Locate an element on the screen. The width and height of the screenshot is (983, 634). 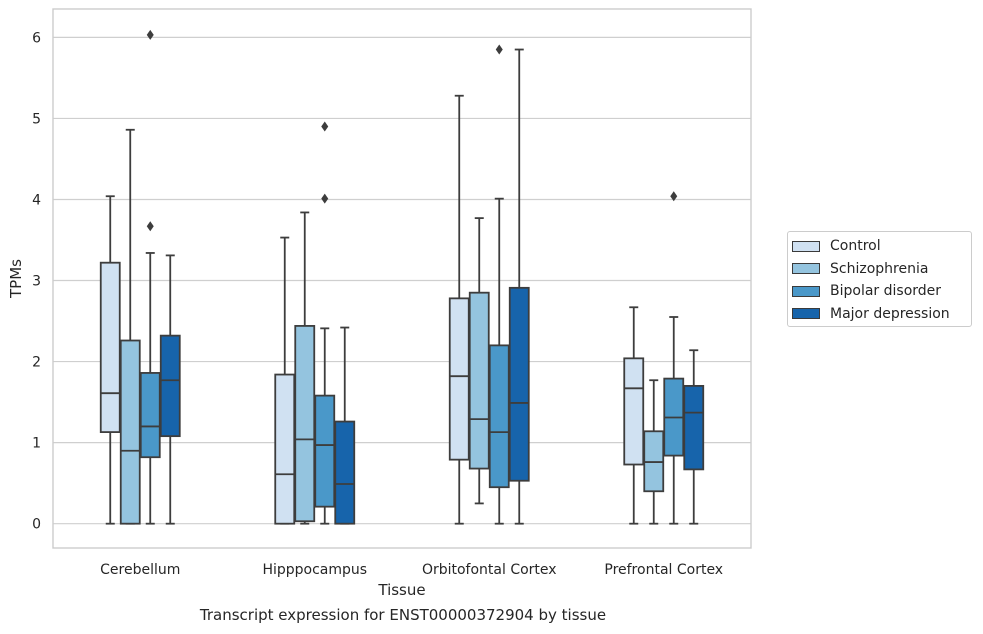
y-axis-label: TPMs is located at coordinates (16, 279).